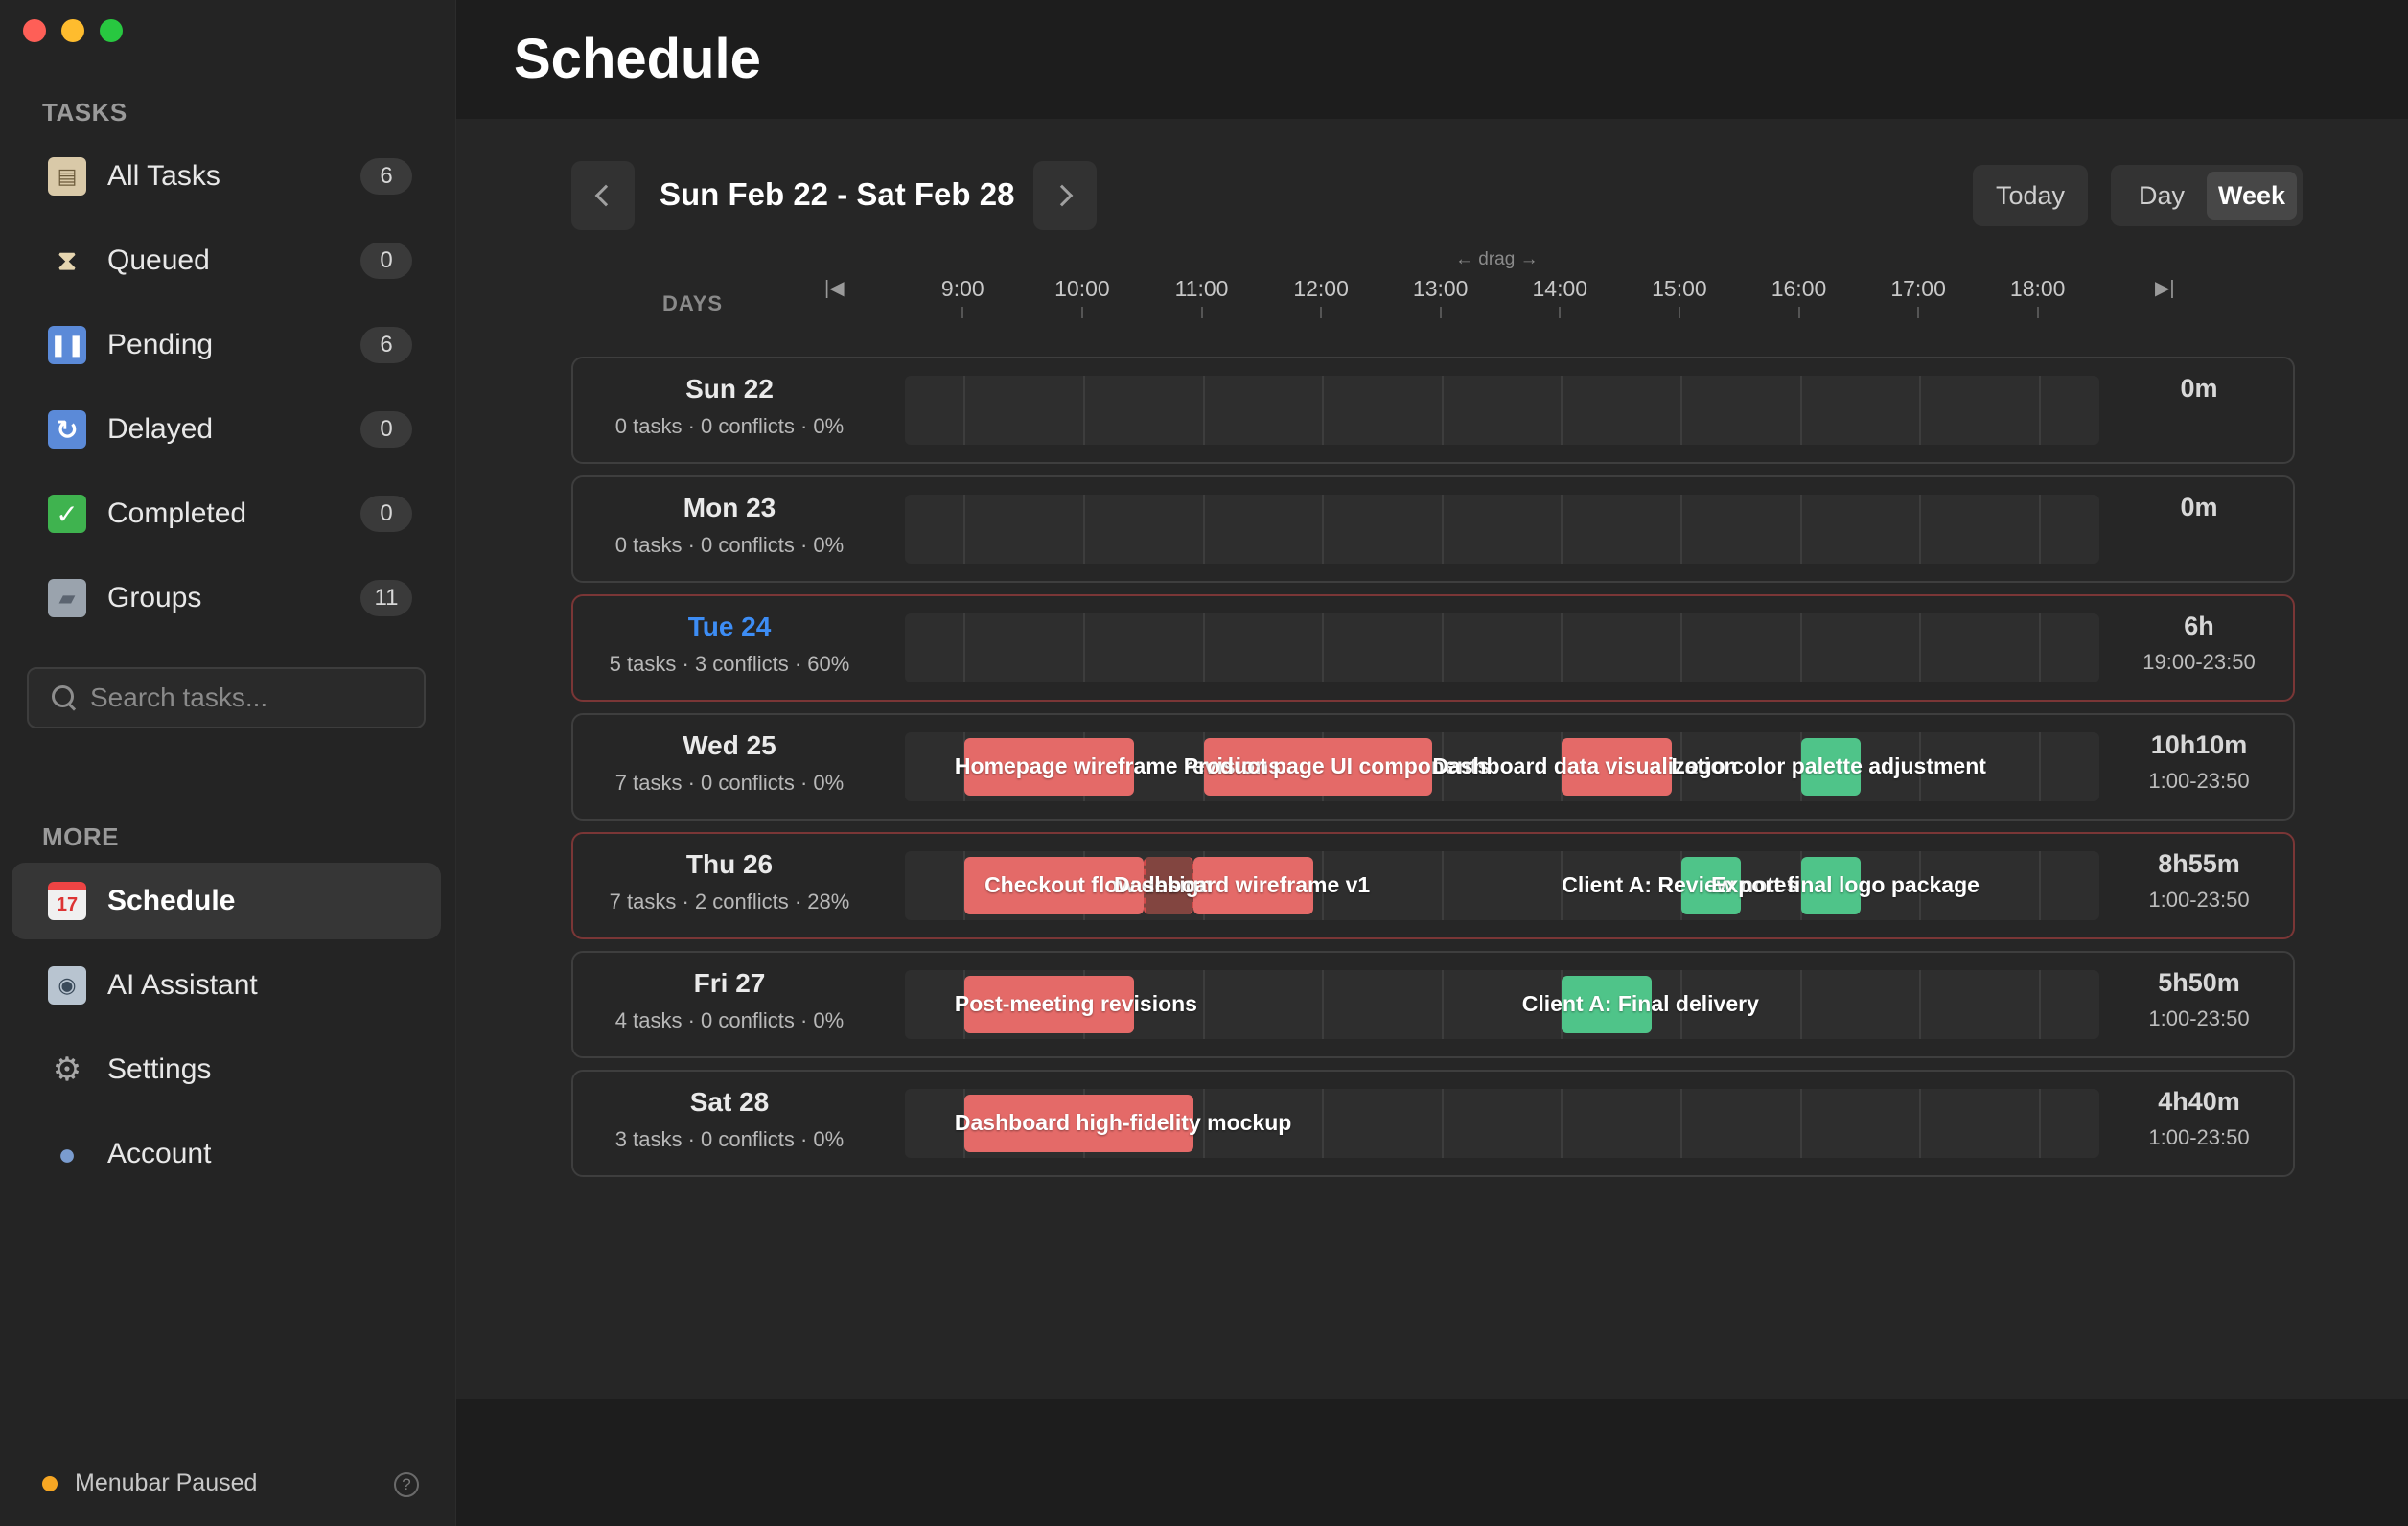 This screenshot has width=2408, height=1526. Describe the element at coordinates (2165, 288) in the screenshot. I see `timeline-end-button: ▶|` at that location.